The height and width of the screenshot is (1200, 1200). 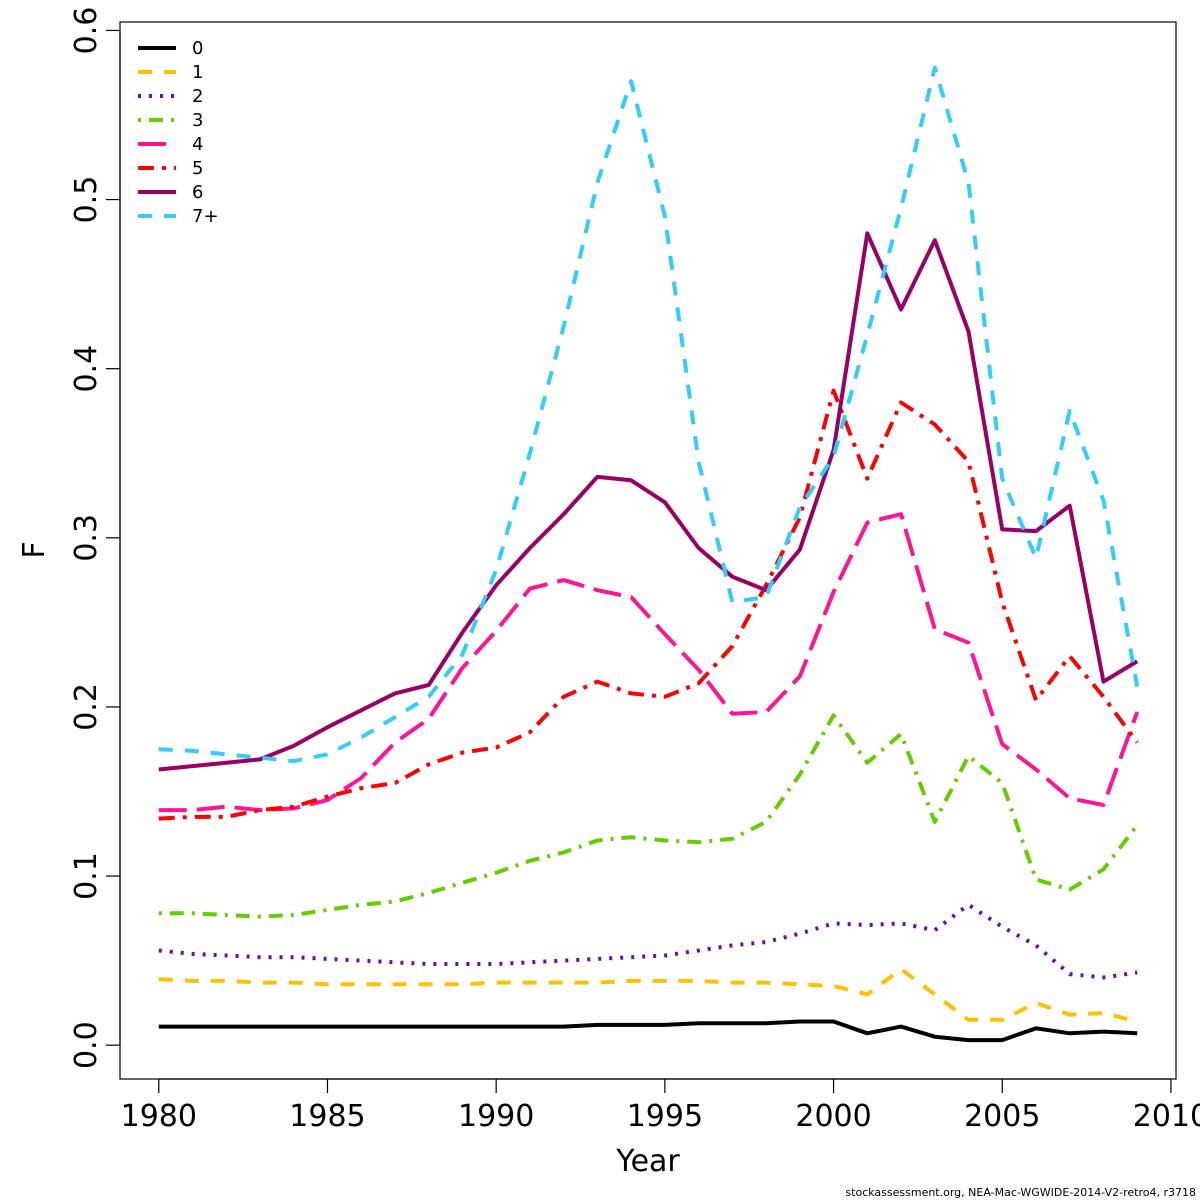 I want to click on x-tick-label: 2010, so click(x=1166, y=1116).